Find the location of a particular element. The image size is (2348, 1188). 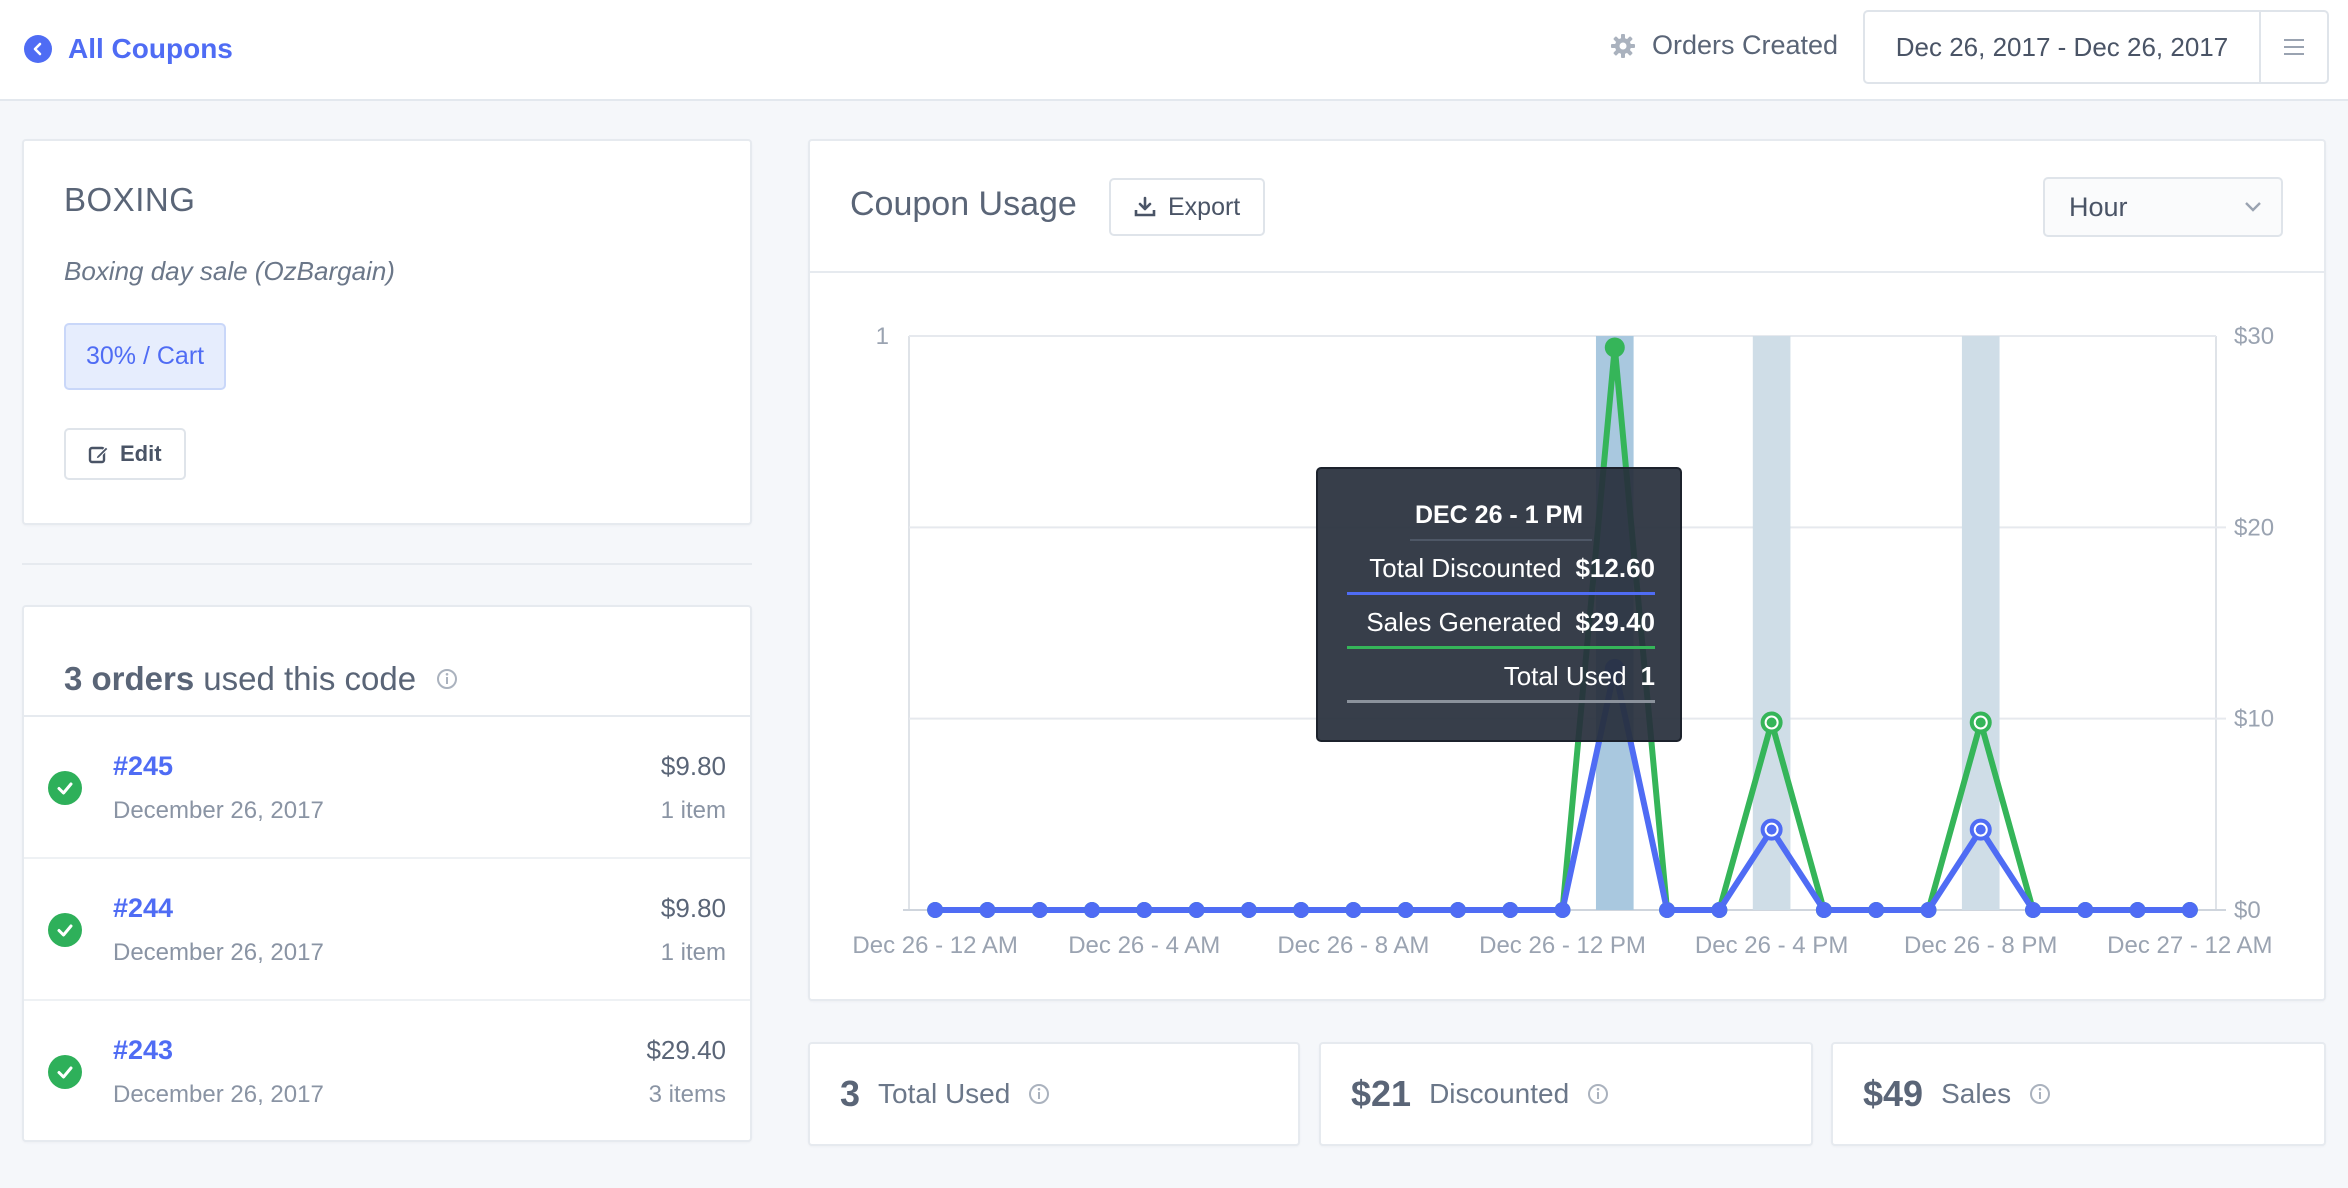

edit-icon is located at coordinates (98, 455).